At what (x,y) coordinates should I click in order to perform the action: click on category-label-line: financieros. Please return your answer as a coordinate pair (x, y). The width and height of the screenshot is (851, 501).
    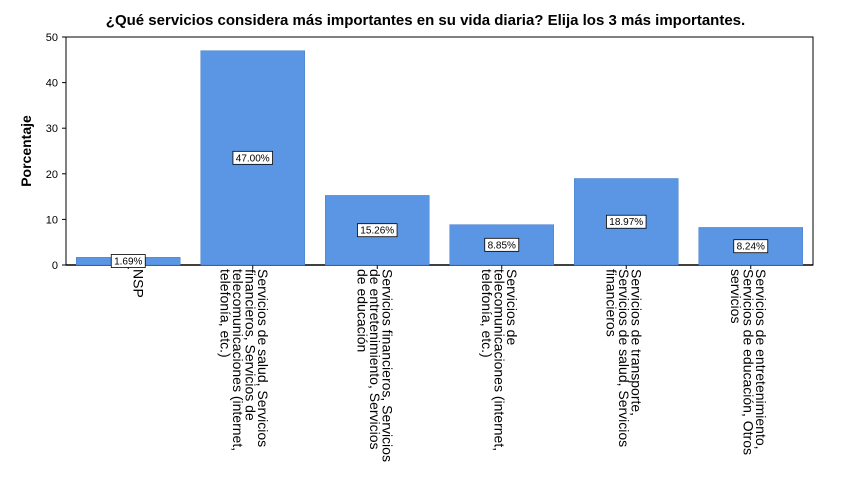
    Looking at the image, I should click on (611, 303).